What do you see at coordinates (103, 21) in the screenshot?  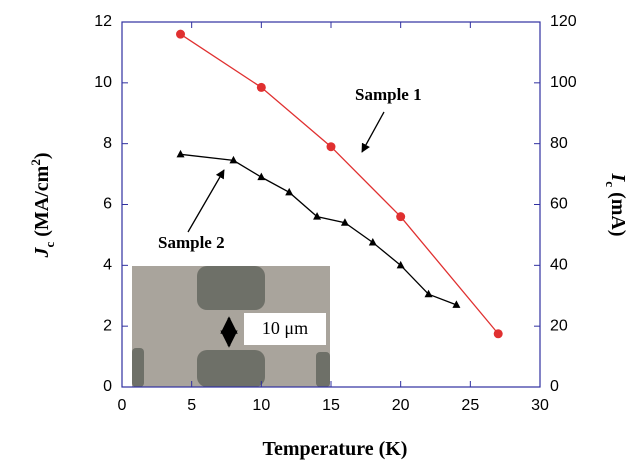 I see `y-tick-label: 12` at bounding box center [103, 21].